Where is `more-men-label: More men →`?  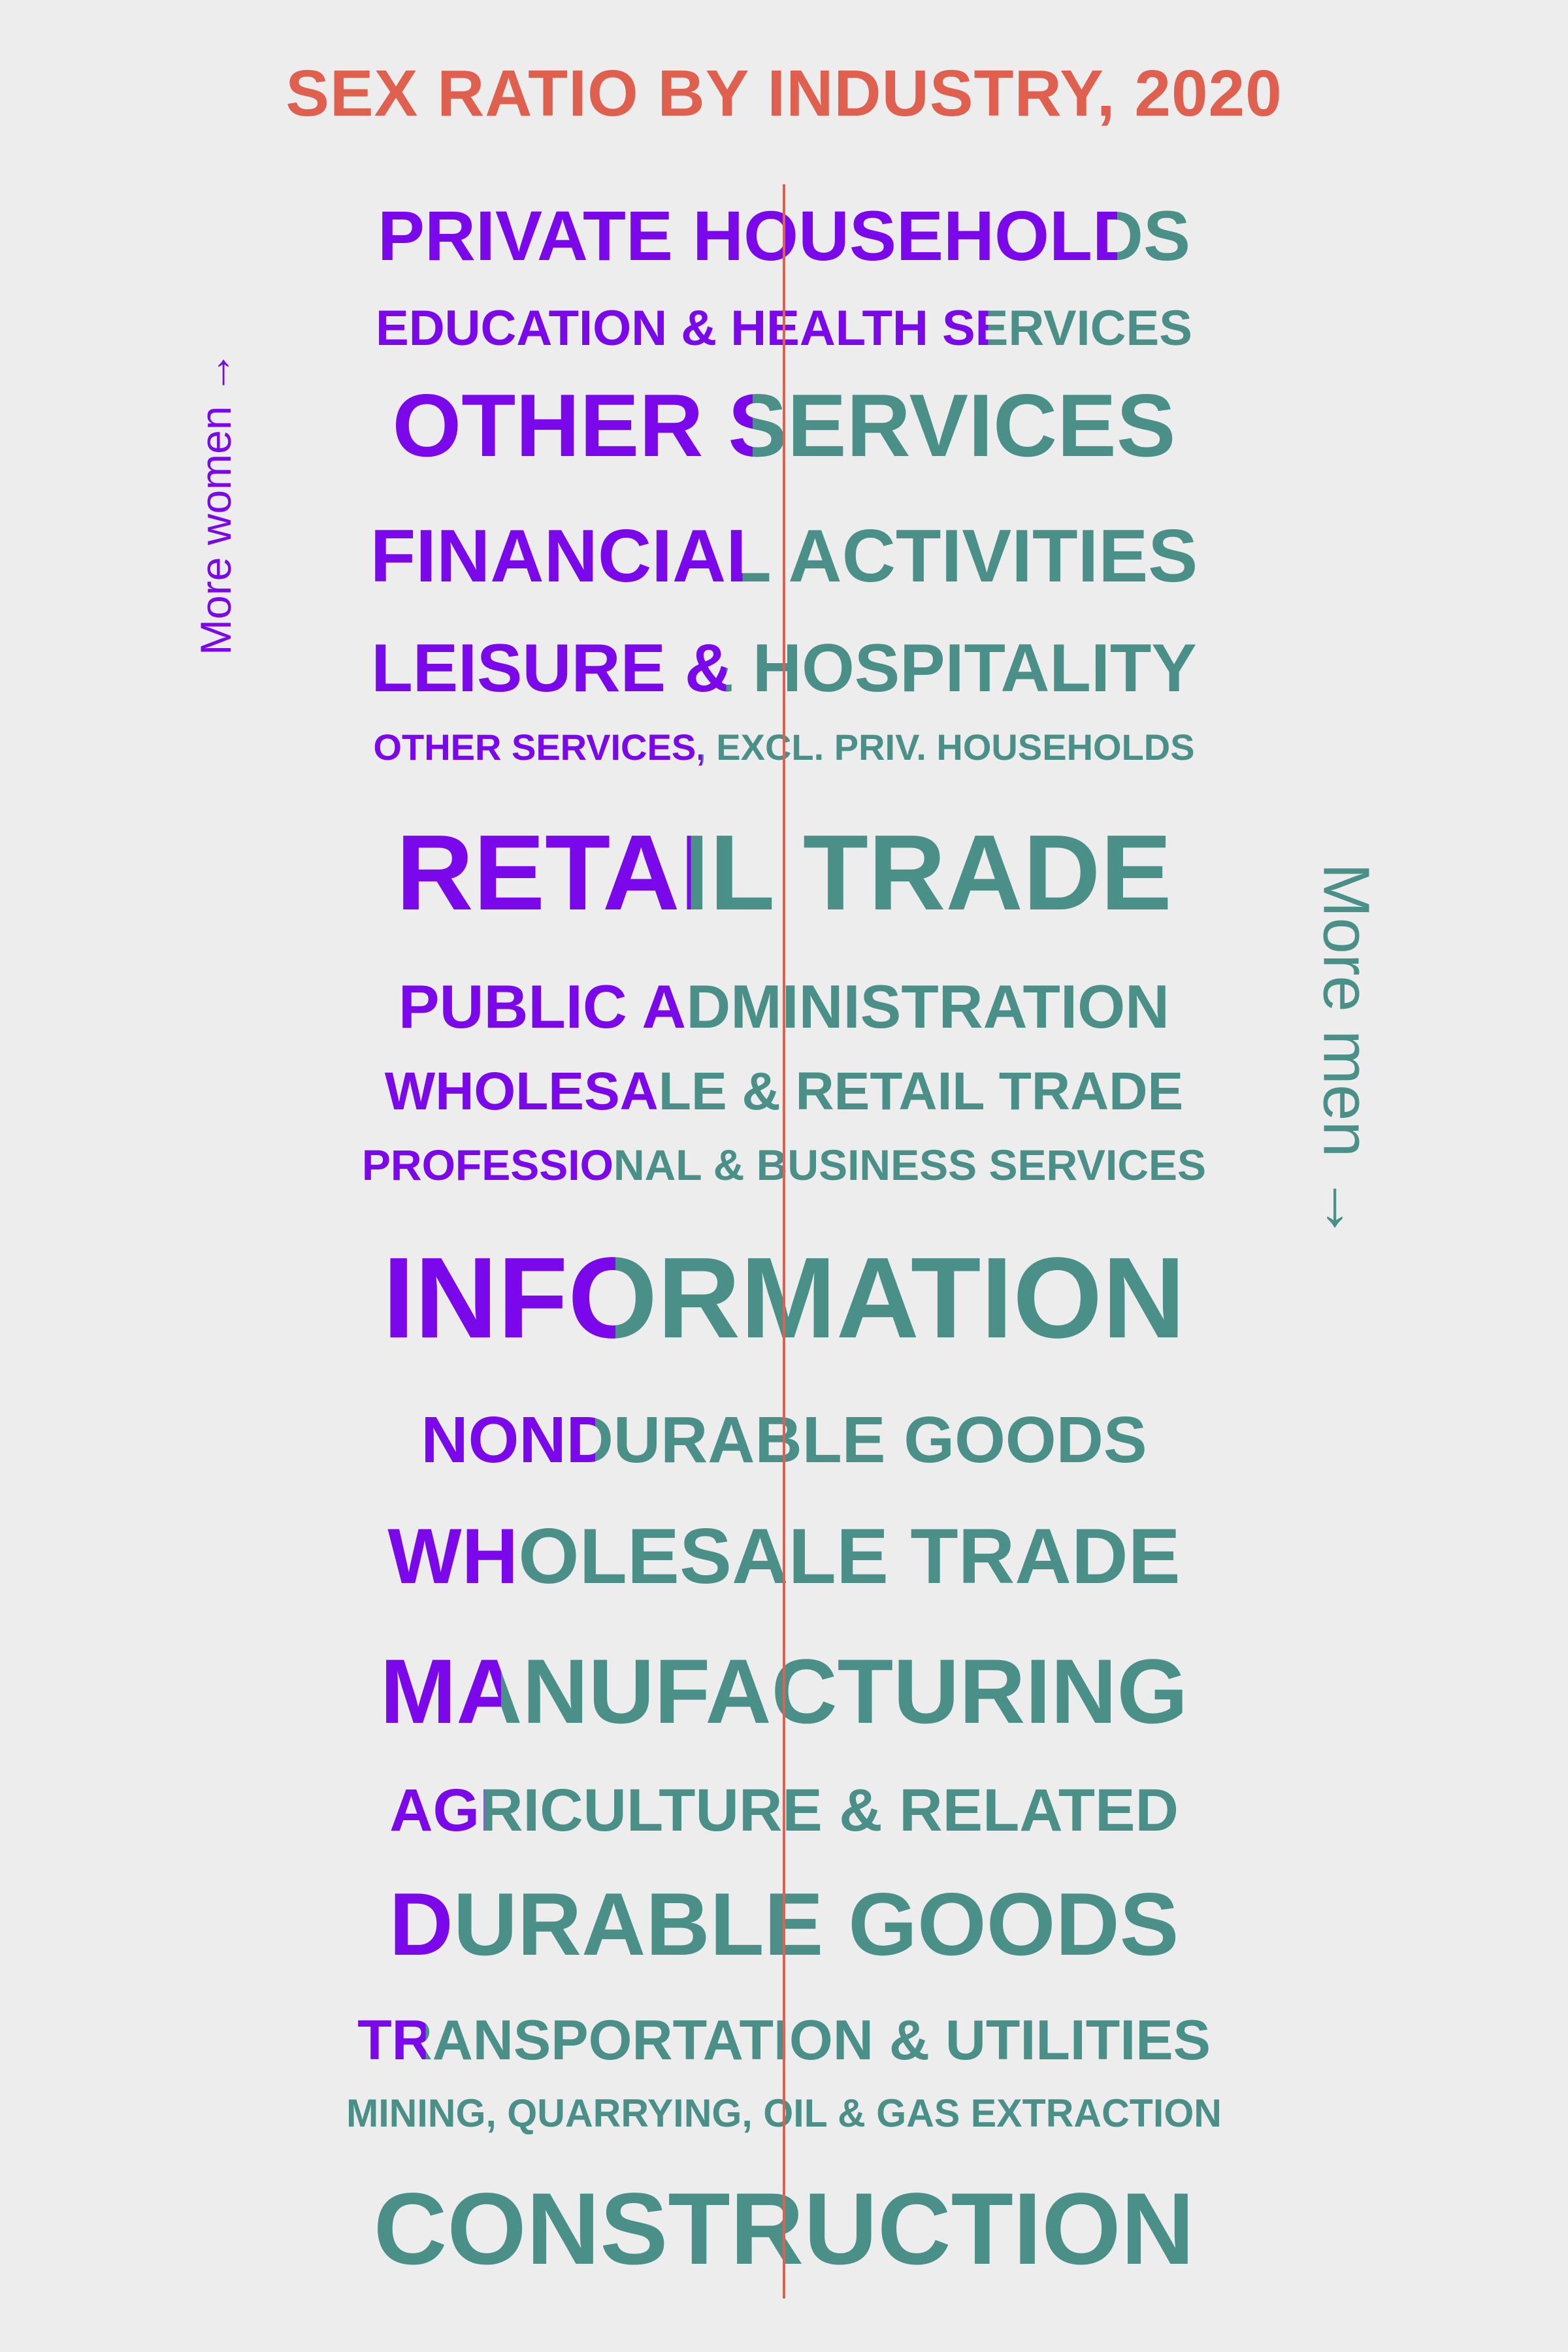
more-men-label: More men → is located at coordinates (1346, 1052).